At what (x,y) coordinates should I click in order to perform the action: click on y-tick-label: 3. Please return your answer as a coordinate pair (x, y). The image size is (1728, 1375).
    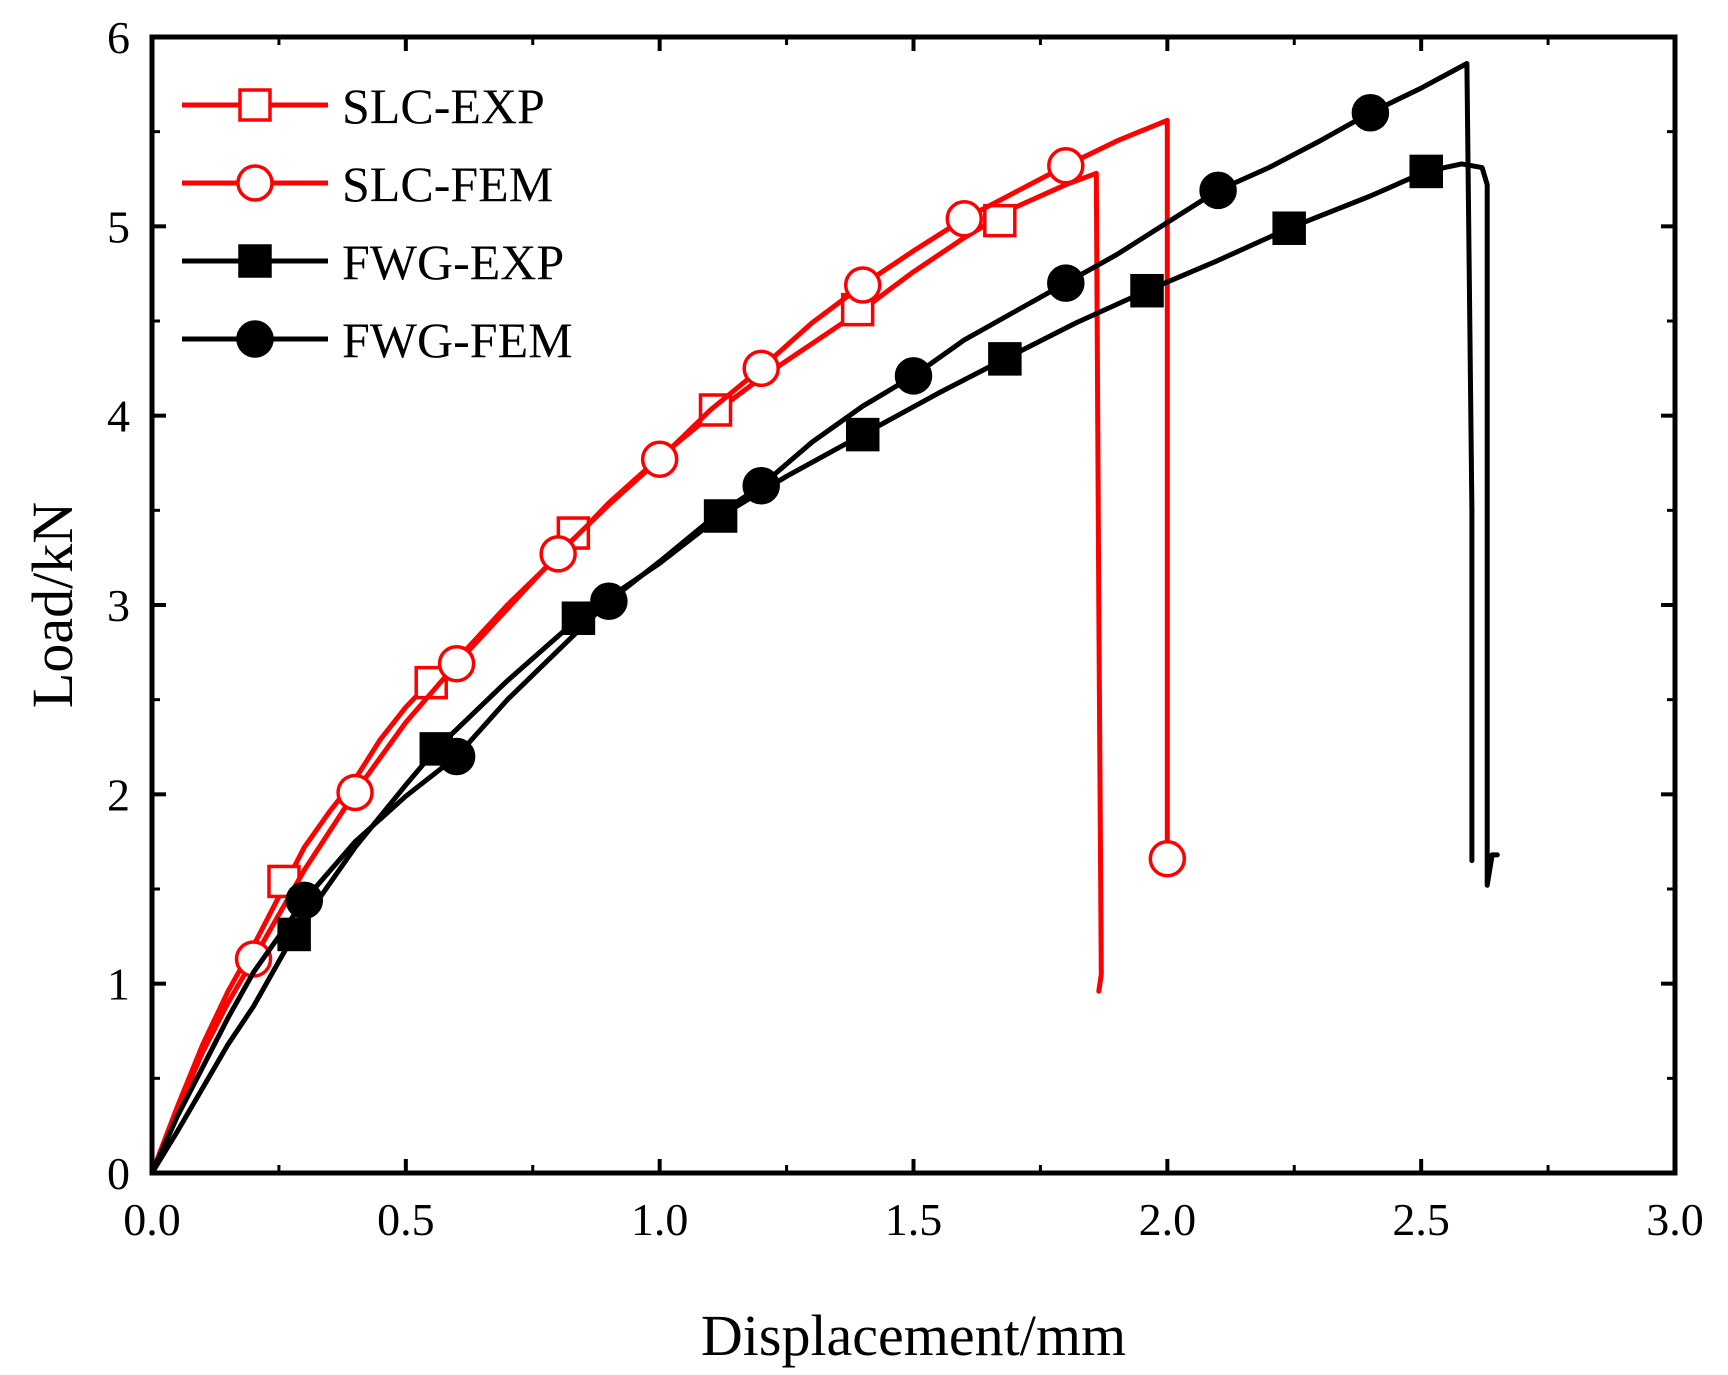
    Looking at the image, I should click on (118, 605).